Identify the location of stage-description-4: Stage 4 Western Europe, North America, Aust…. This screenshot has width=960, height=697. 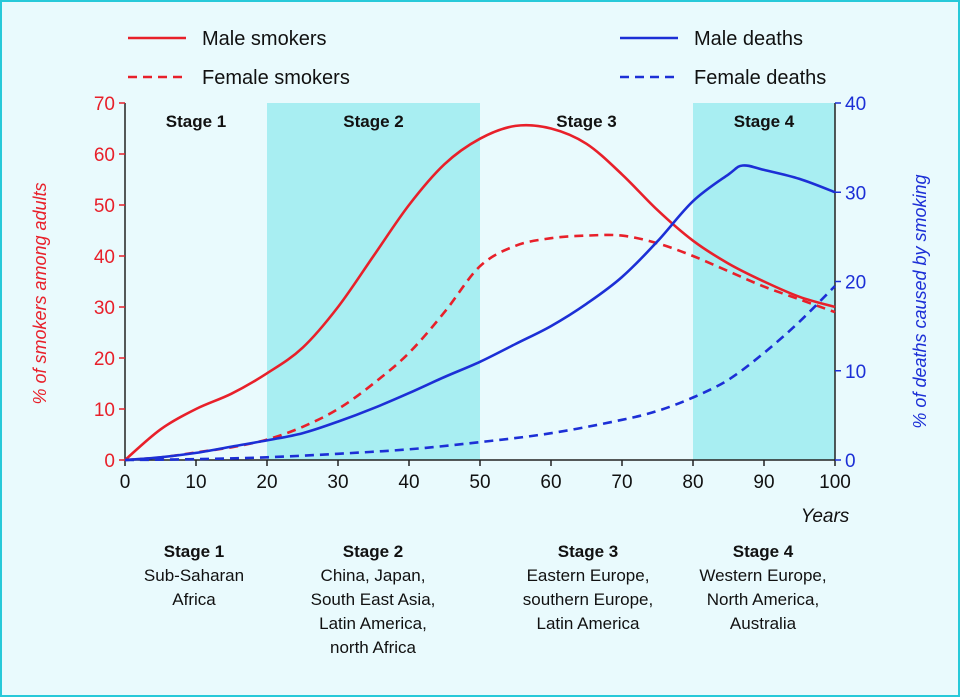
(763, 588).